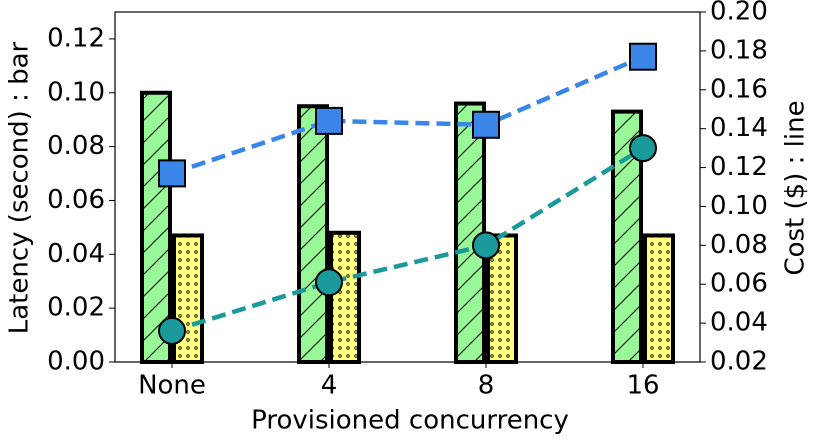 This screenshot has height=443, width=814. Describe the element at coordinates (739, 284) in the screenshot. I see `y2-tick-label: 0.06` at that location.